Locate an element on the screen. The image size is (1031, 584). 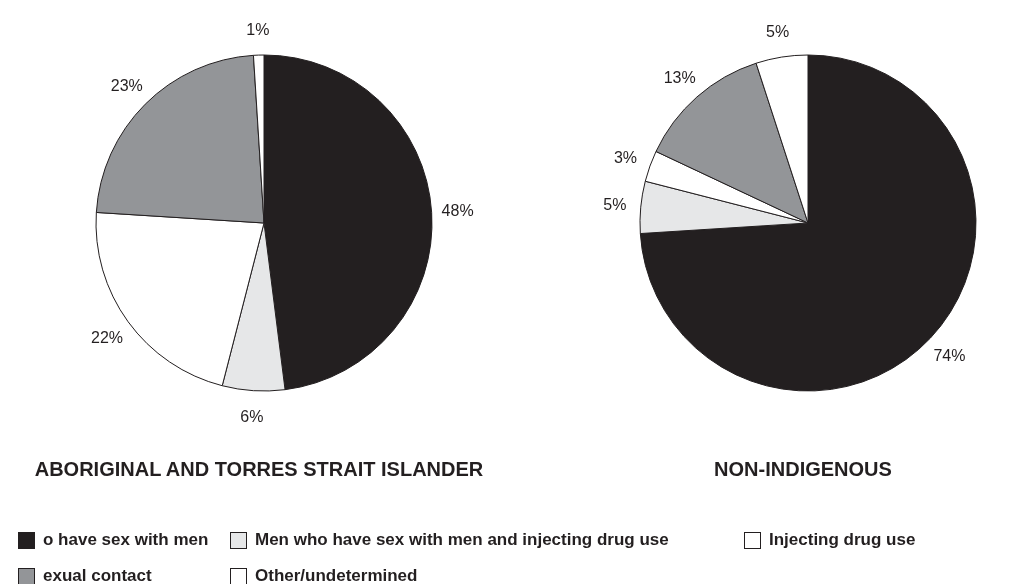
data-label: 6% is located at coordinates (252, 417).